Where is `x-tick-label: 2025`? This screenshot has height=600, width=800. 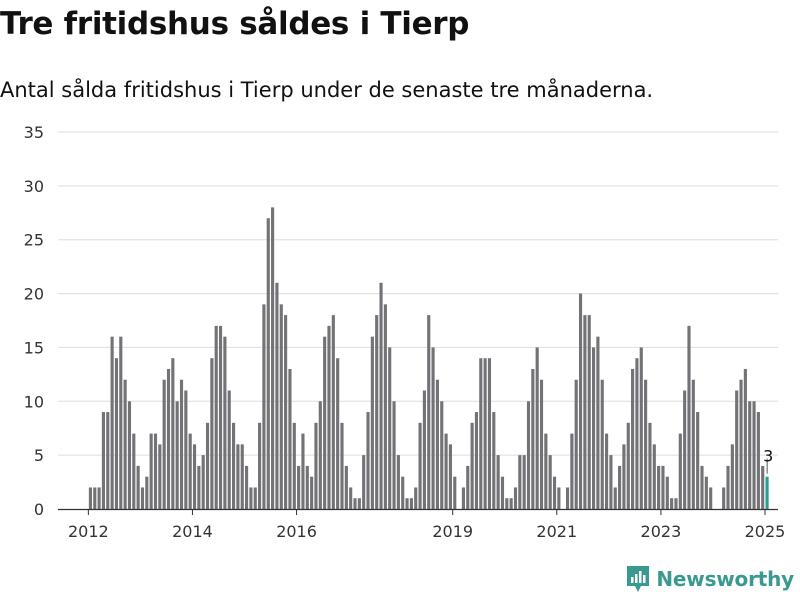
x-tick-label: 2025 is located at coordinates (765, 531).